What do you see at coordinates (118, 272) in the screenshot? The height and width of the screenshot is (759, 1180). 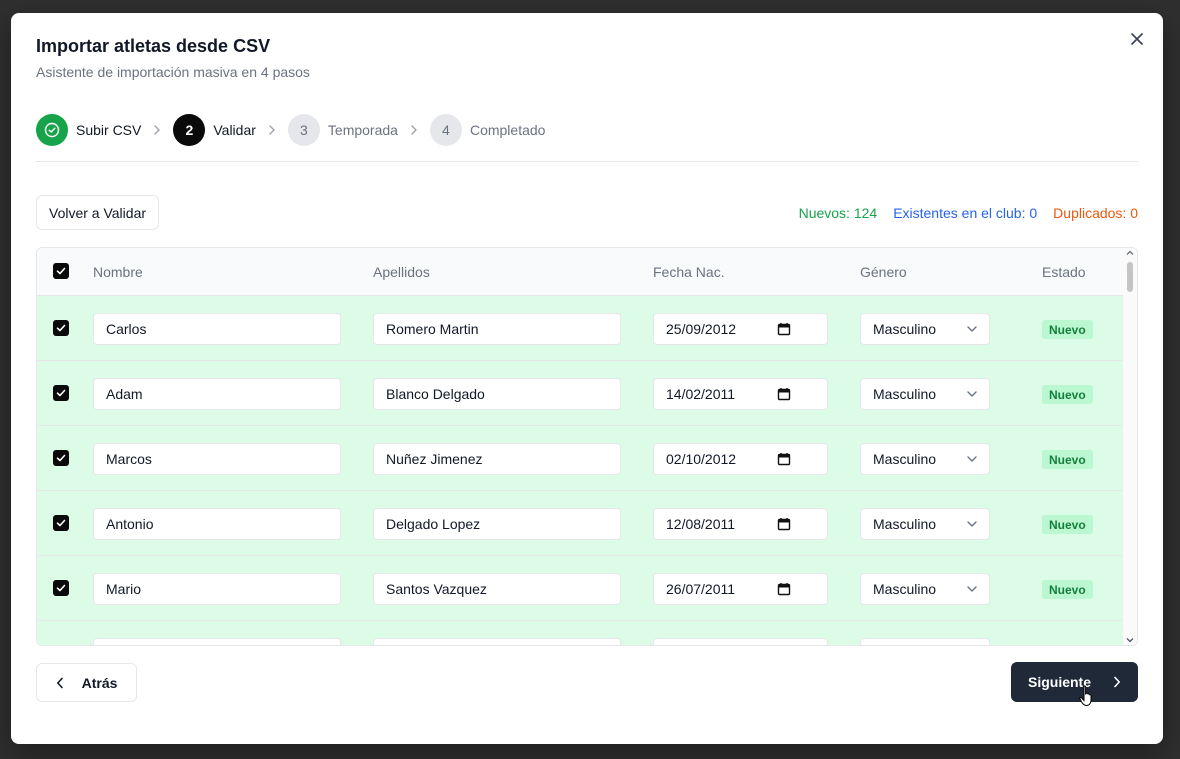 I see `header-name: Nombre` at bounding box center [118, 272].